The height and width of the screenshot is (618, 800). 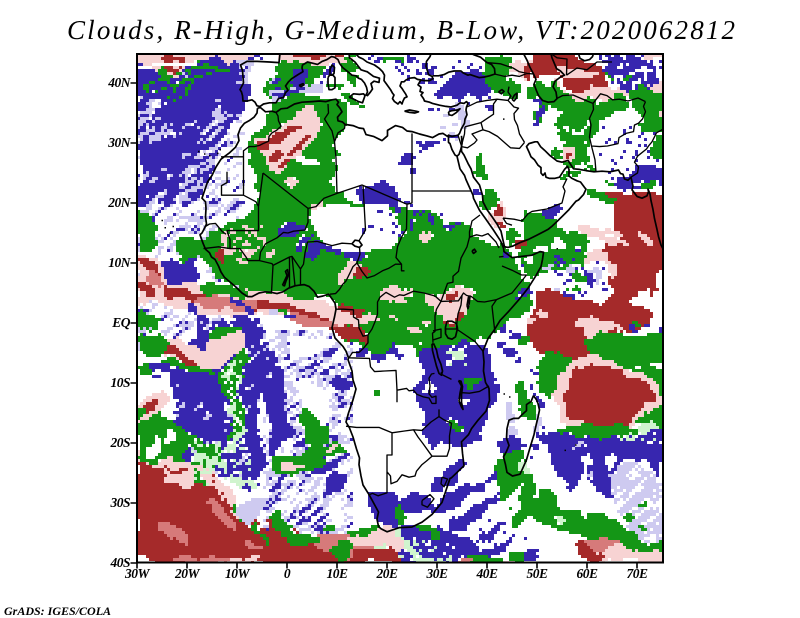 What do you see at coordinates (287, 573) in the screenshot?
I see `svg-text: 0` at bounding box center [287, 573].